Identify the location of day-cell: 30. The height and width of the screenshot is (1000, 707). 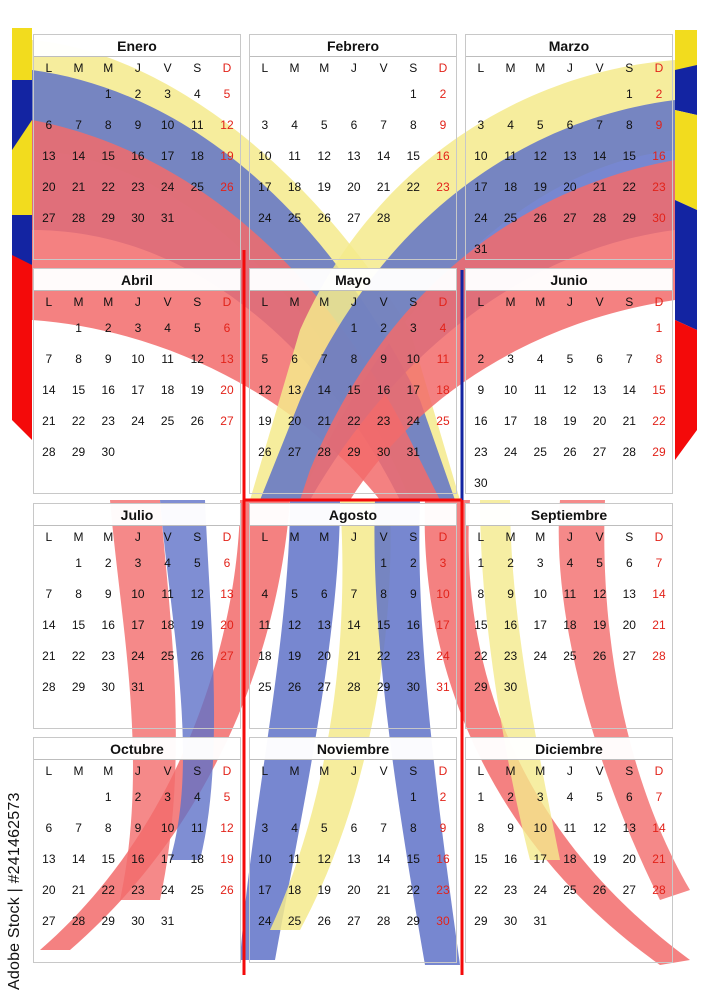
(510, 921).